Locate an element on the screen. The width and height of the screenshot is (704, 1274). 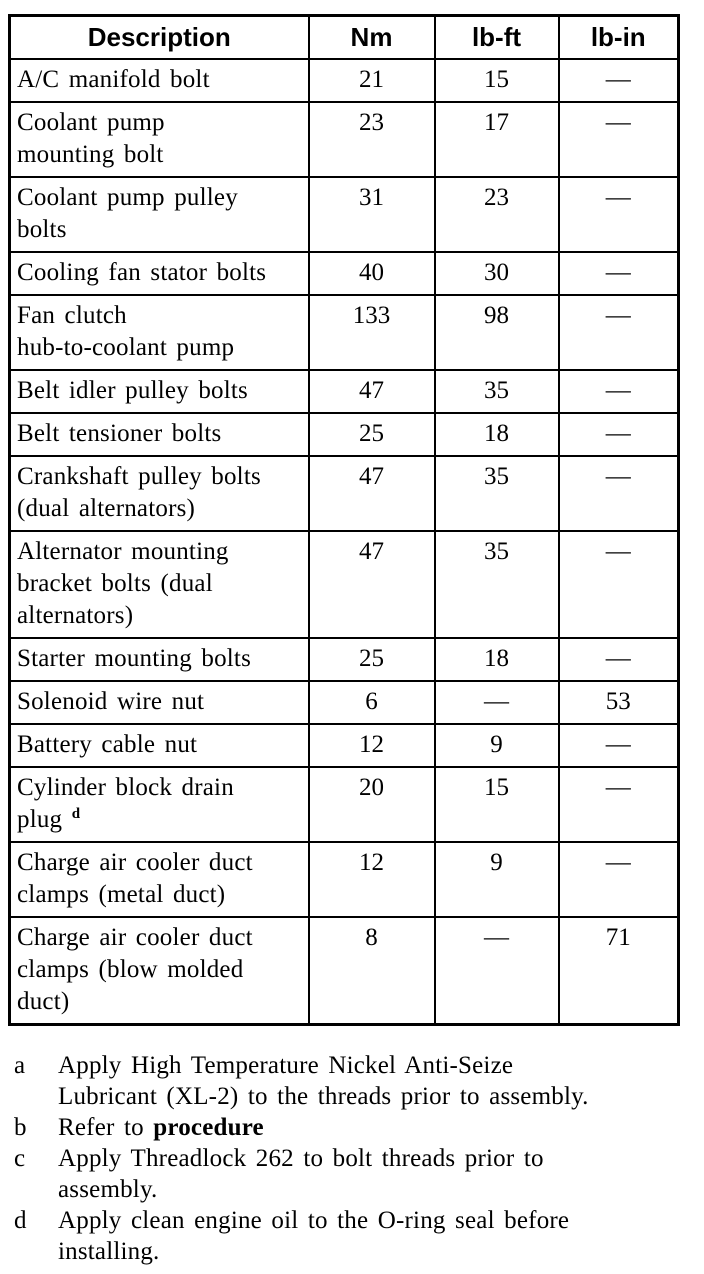
lb-in-cell: 71 is located at coordinates (618, 971).